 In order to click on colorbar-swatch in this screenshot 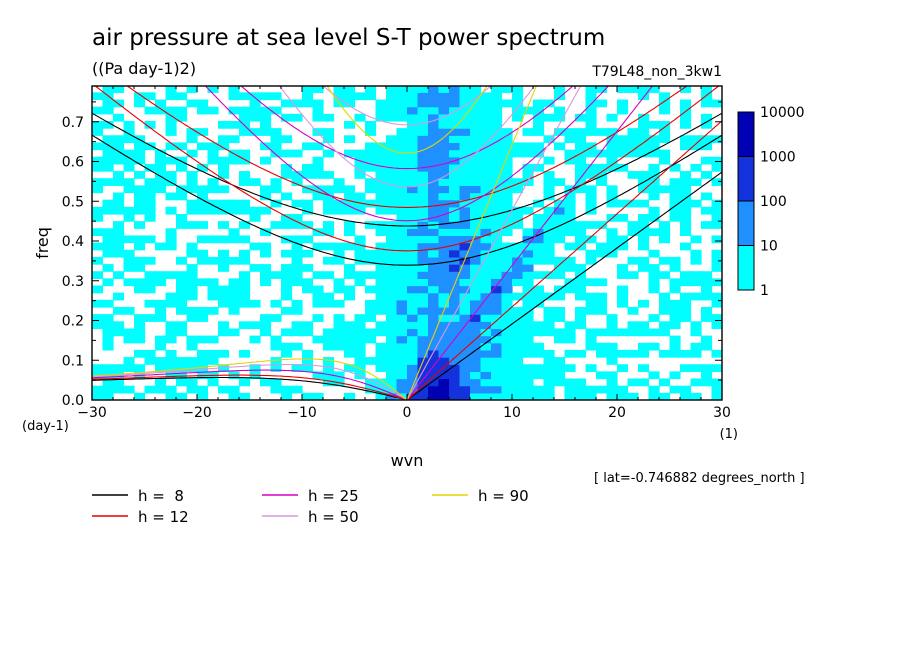, I will do `click(746, 134)`.